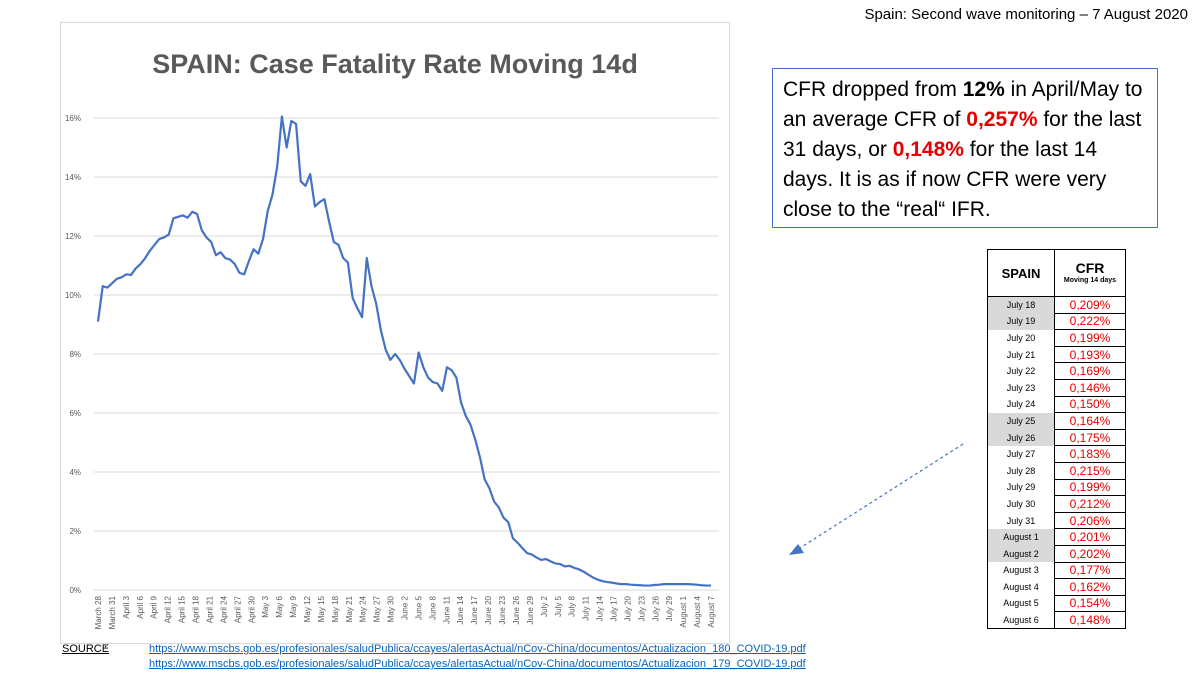 The image size is (1200, 675). I want to click on table-cell-date: August 1, so click(1021, 537).